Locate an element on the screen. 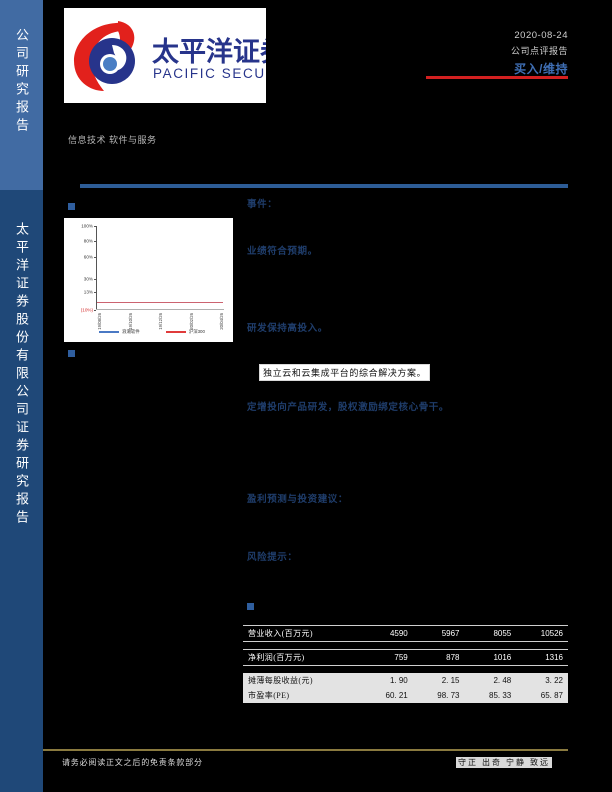 This screenshot has height=792, width=612. chart-y-tick-label: 80% is located at coordinates (88, 241).